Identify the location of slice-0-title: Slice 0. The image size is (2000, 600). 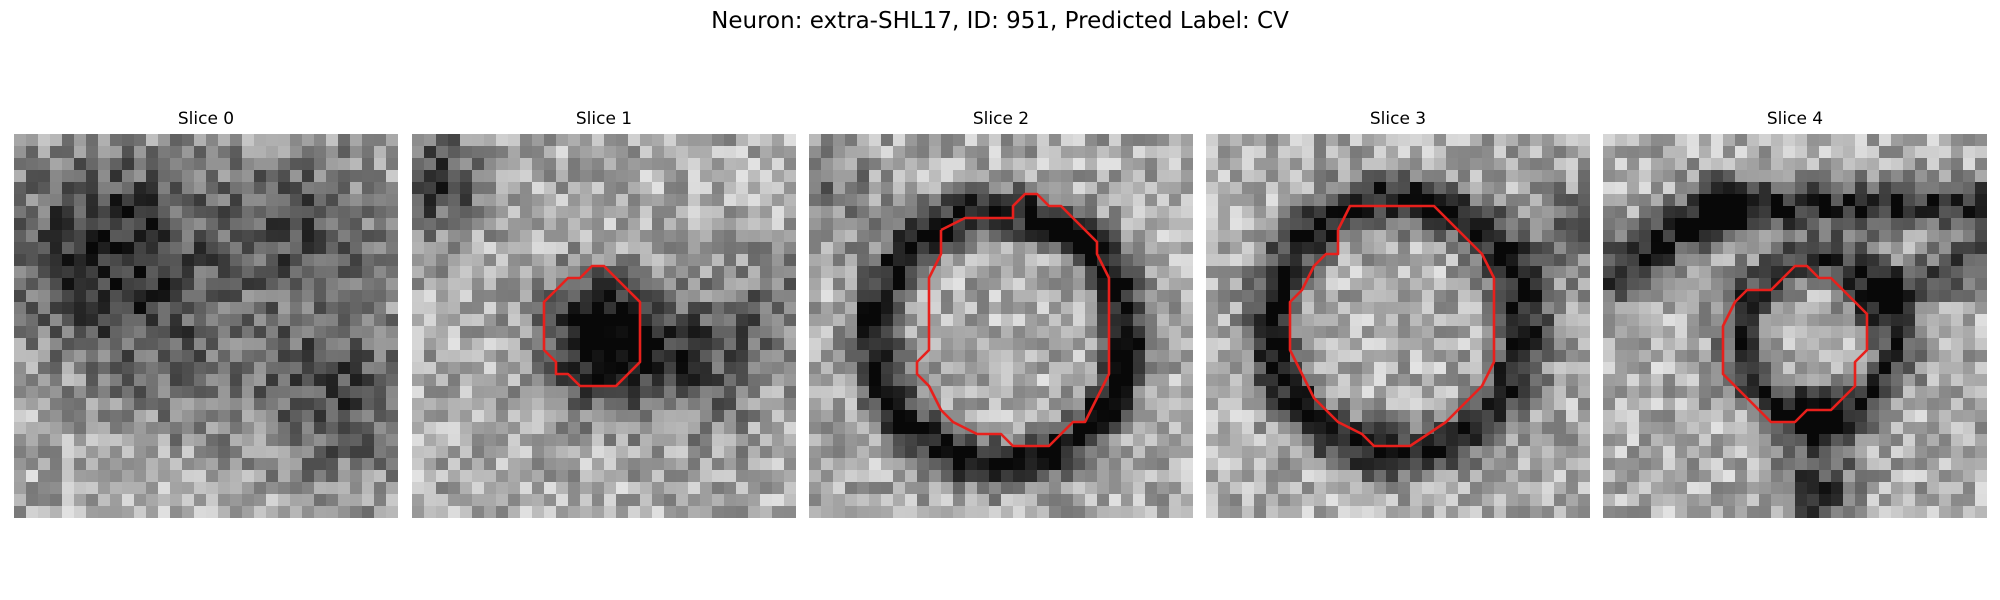
(206, 119).